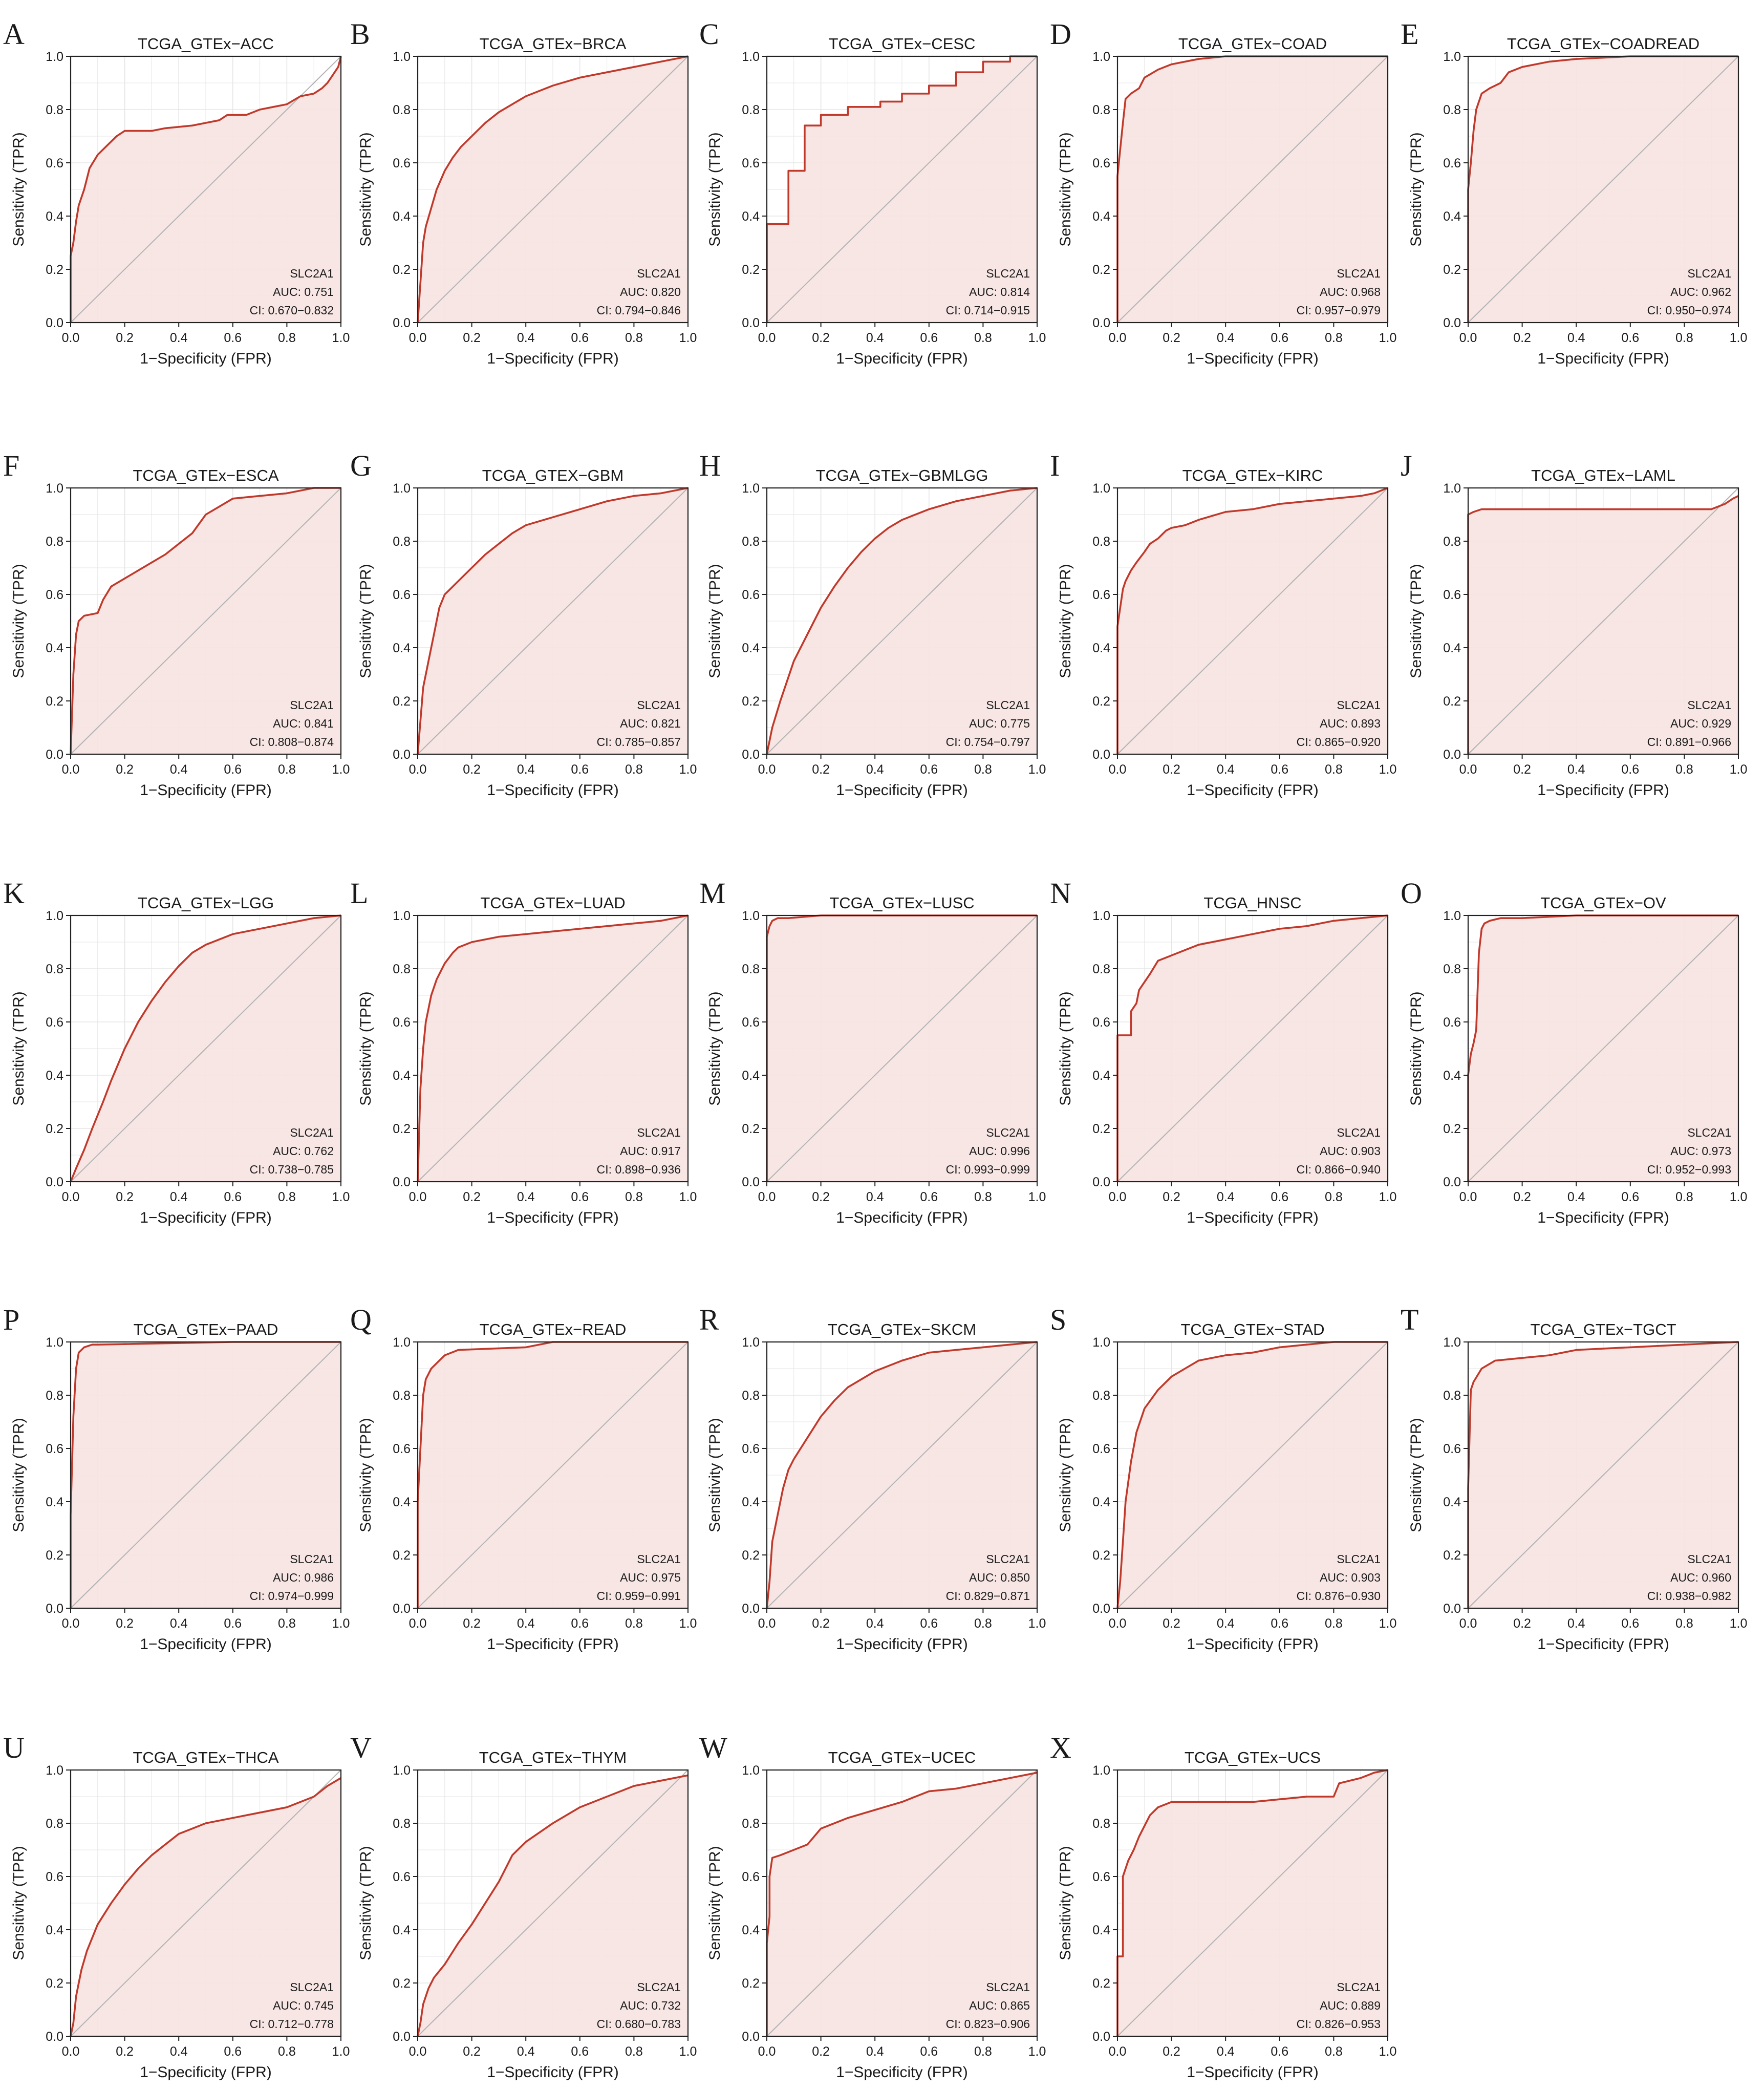  Describe the element at coordinates (11, 465) in the screenshot. I see `panel-letter: F` at that location.